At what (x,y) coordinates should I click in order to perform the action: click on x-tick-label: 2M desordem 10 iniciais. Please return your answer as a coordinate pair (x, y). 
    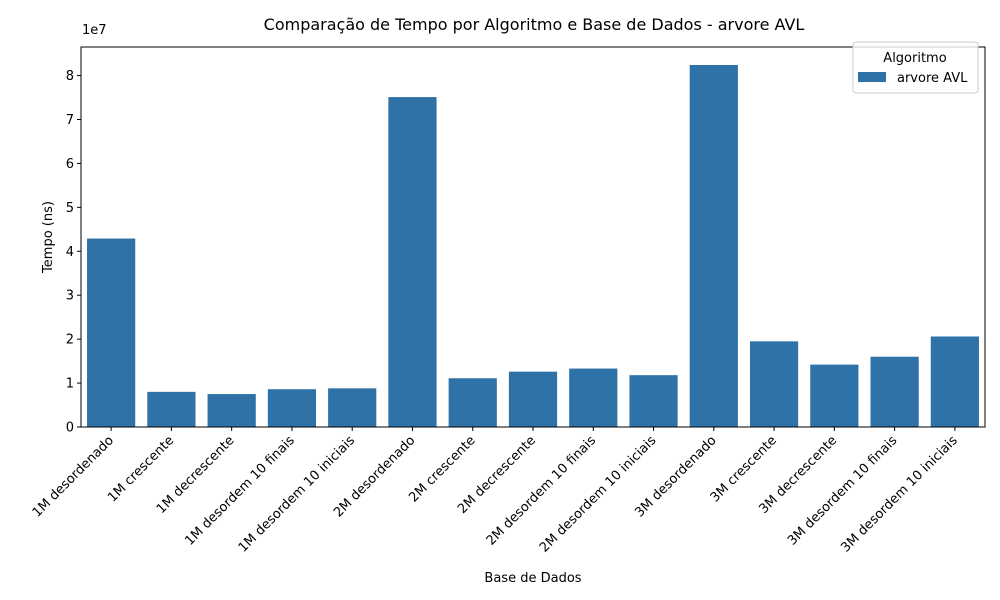
    Looking at the image, I should click on (598, 494).